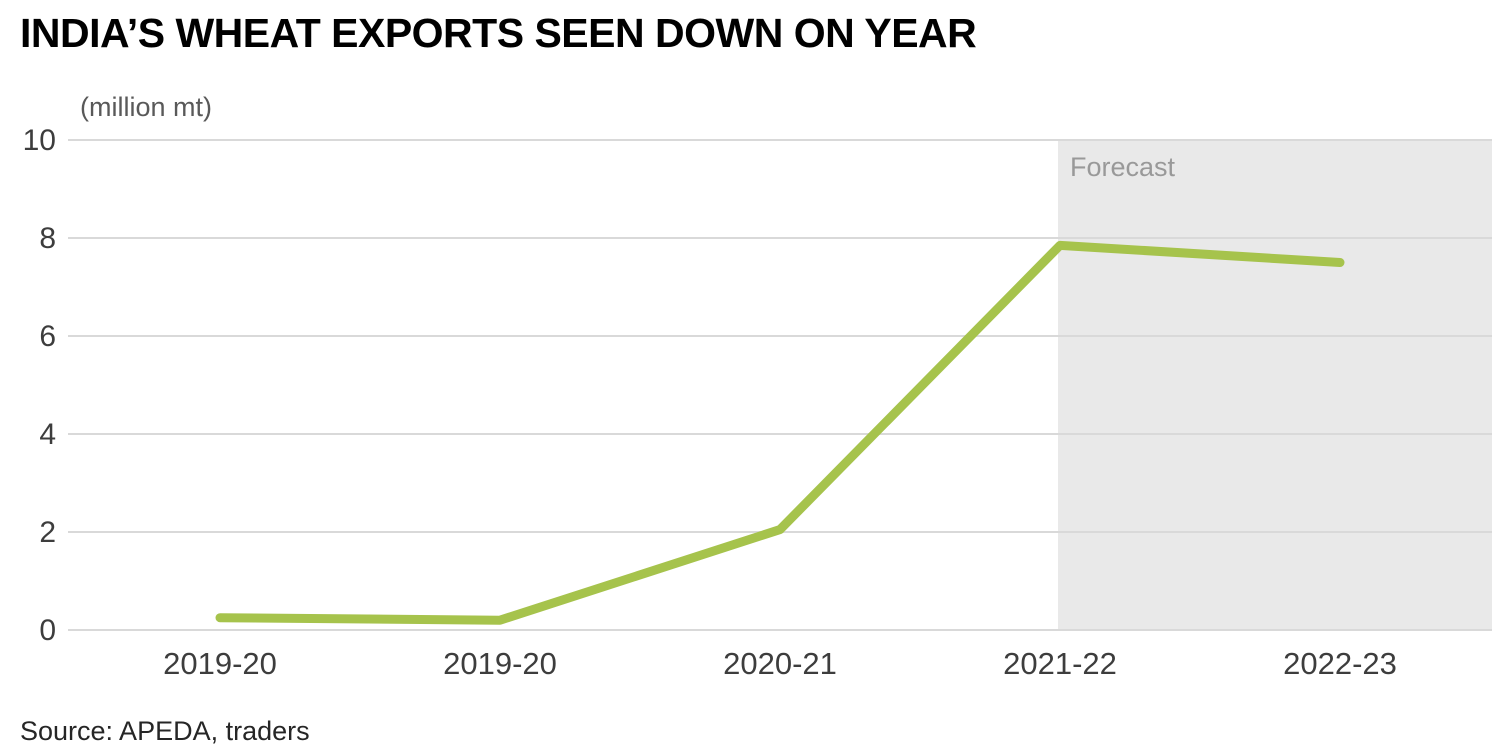 The width and height of the screenshot is (1504, 756). What do you see at coordinates (1123, 167) in the screenshot?
I see `forecast-label: Forecast` at bounding box center [1123, 167].